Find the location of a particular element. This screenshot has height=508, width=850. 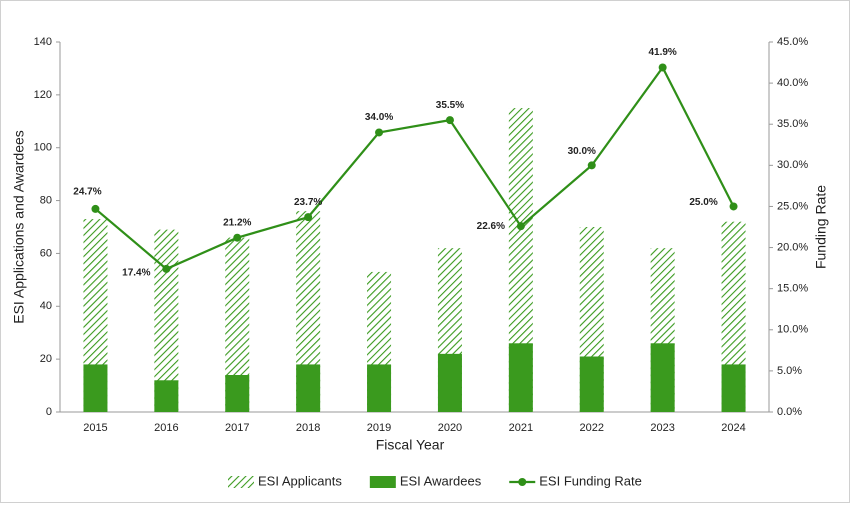

y2-tick-label: 20.0% is located at coordinates (792, 247).